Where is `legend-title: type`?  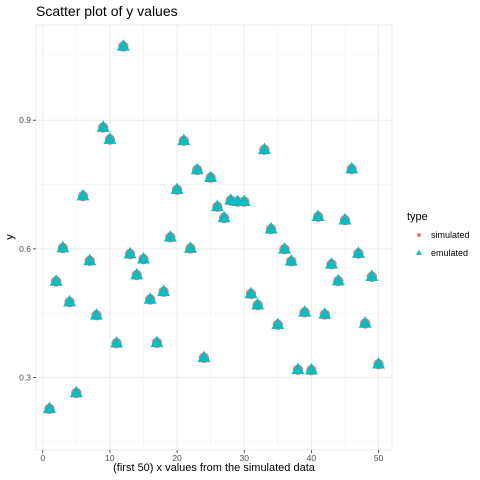 legend-title: type is located at coordinates (417, 217).